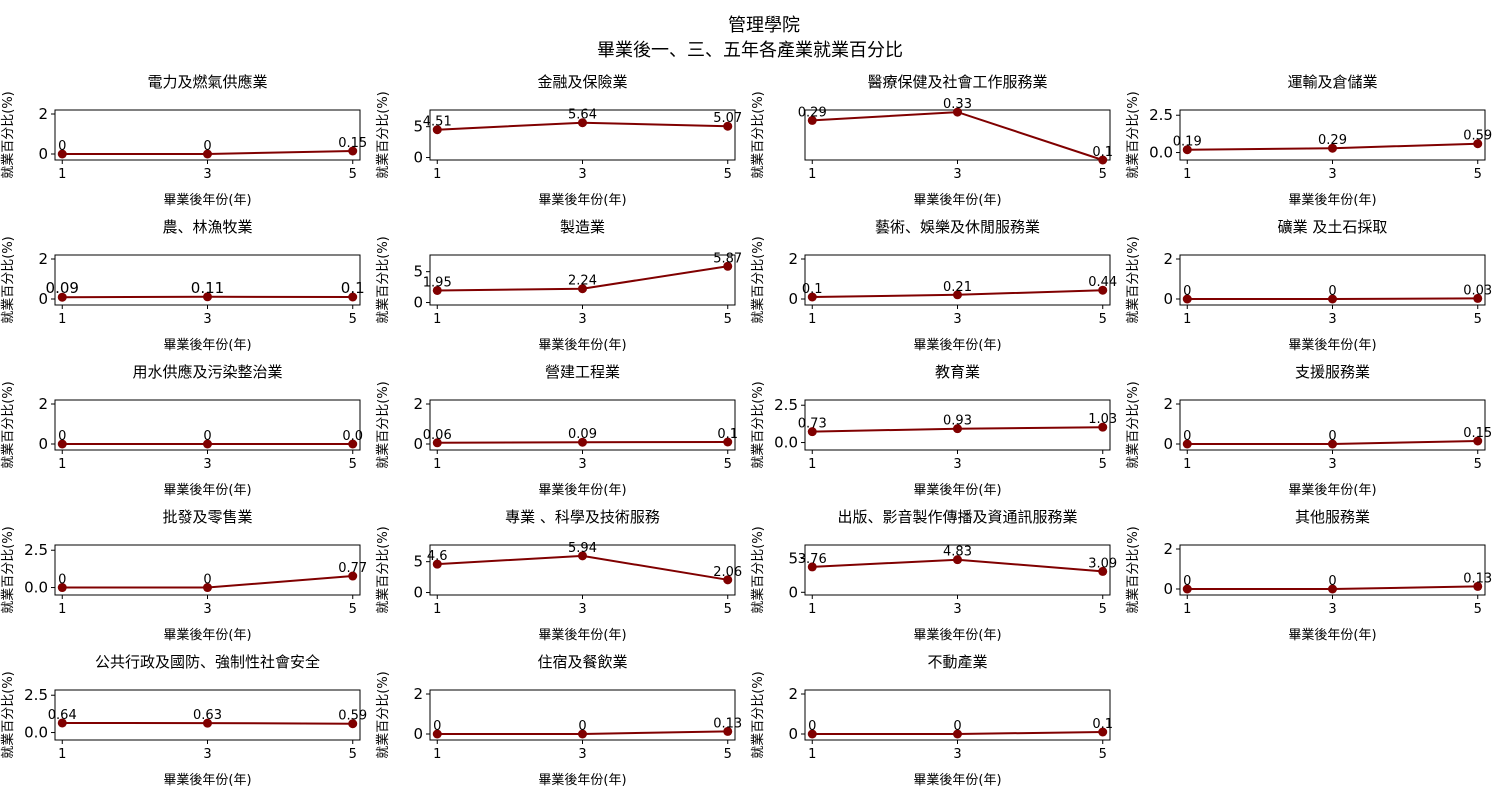 The height and width of the screenshot is (800, 1500). What do you see at coordinates (812, 424) in the screenshot?
I see `data-label: 0.73` at bounding box center [812, 424].